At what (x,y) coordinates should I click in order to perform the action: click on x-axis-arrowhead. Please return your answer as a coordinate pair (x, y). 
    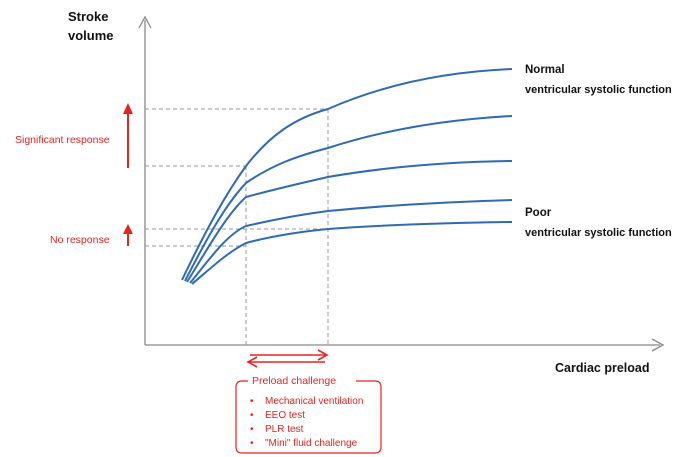
    Looking at the image, I should click on (658, 345).